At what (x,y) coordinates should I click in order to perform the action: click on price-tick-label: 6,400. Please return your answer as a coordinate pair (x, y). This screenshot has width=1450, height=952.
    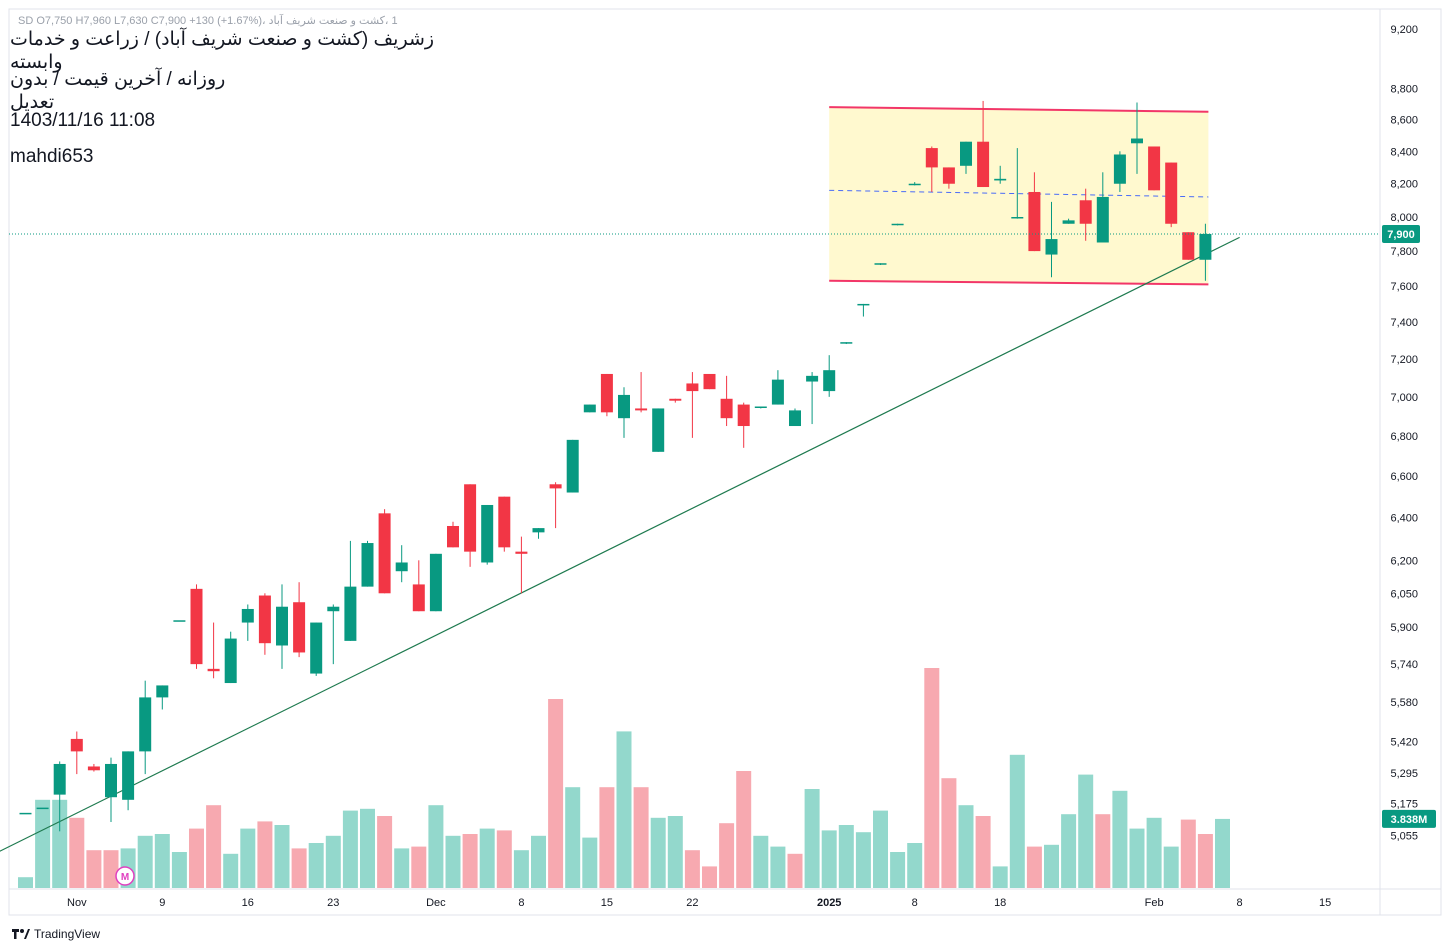
    Looking at the image, I should click on (1404, 519).